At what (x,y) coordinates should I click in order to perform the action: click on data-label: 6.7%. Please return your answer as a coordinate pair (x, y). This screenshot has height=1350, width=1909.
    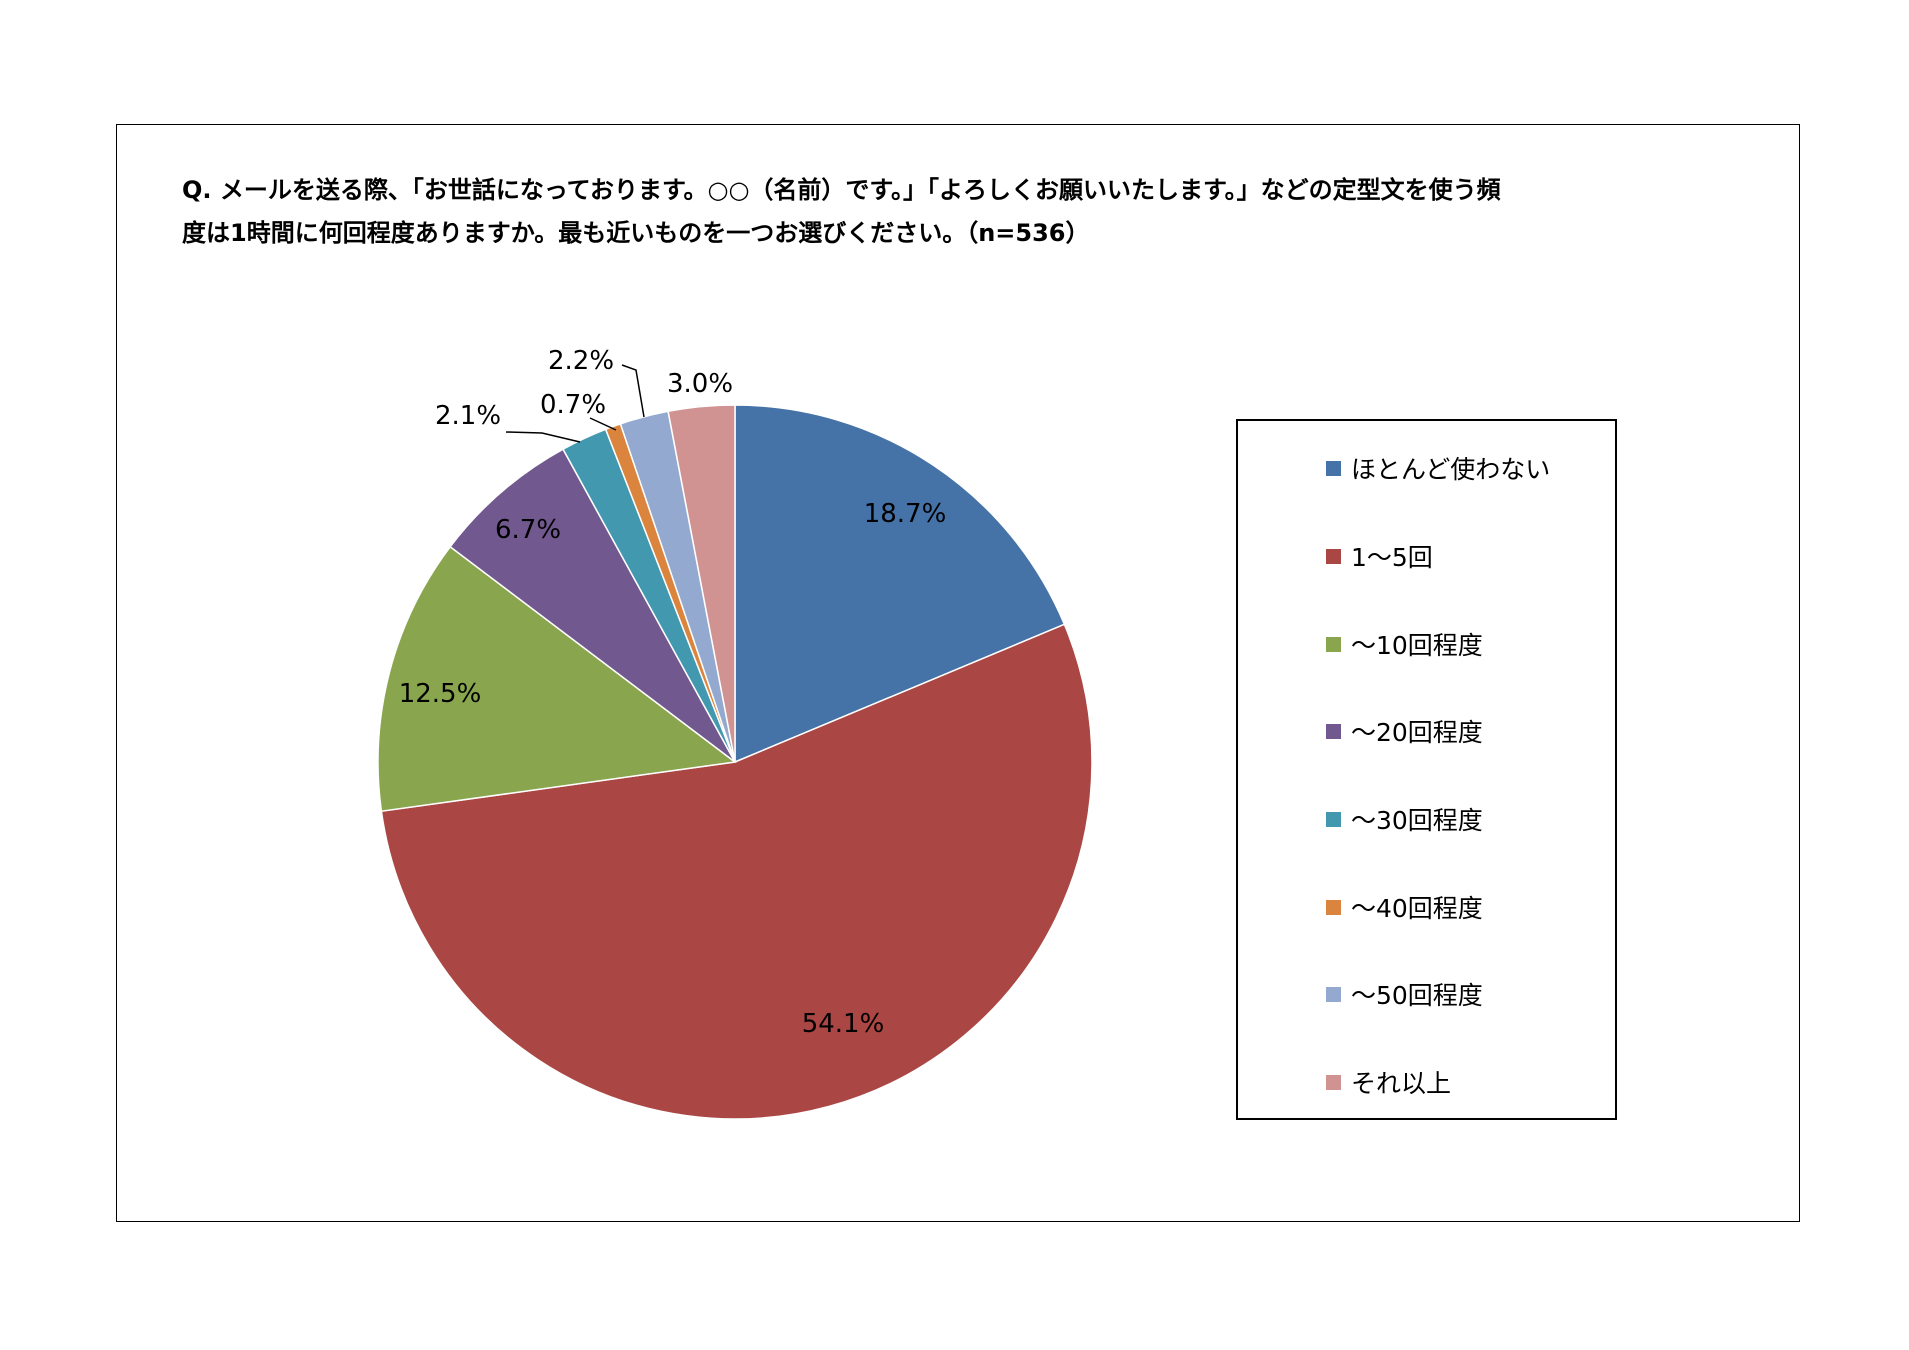
    Looking at the image, I should click on (528, 530).